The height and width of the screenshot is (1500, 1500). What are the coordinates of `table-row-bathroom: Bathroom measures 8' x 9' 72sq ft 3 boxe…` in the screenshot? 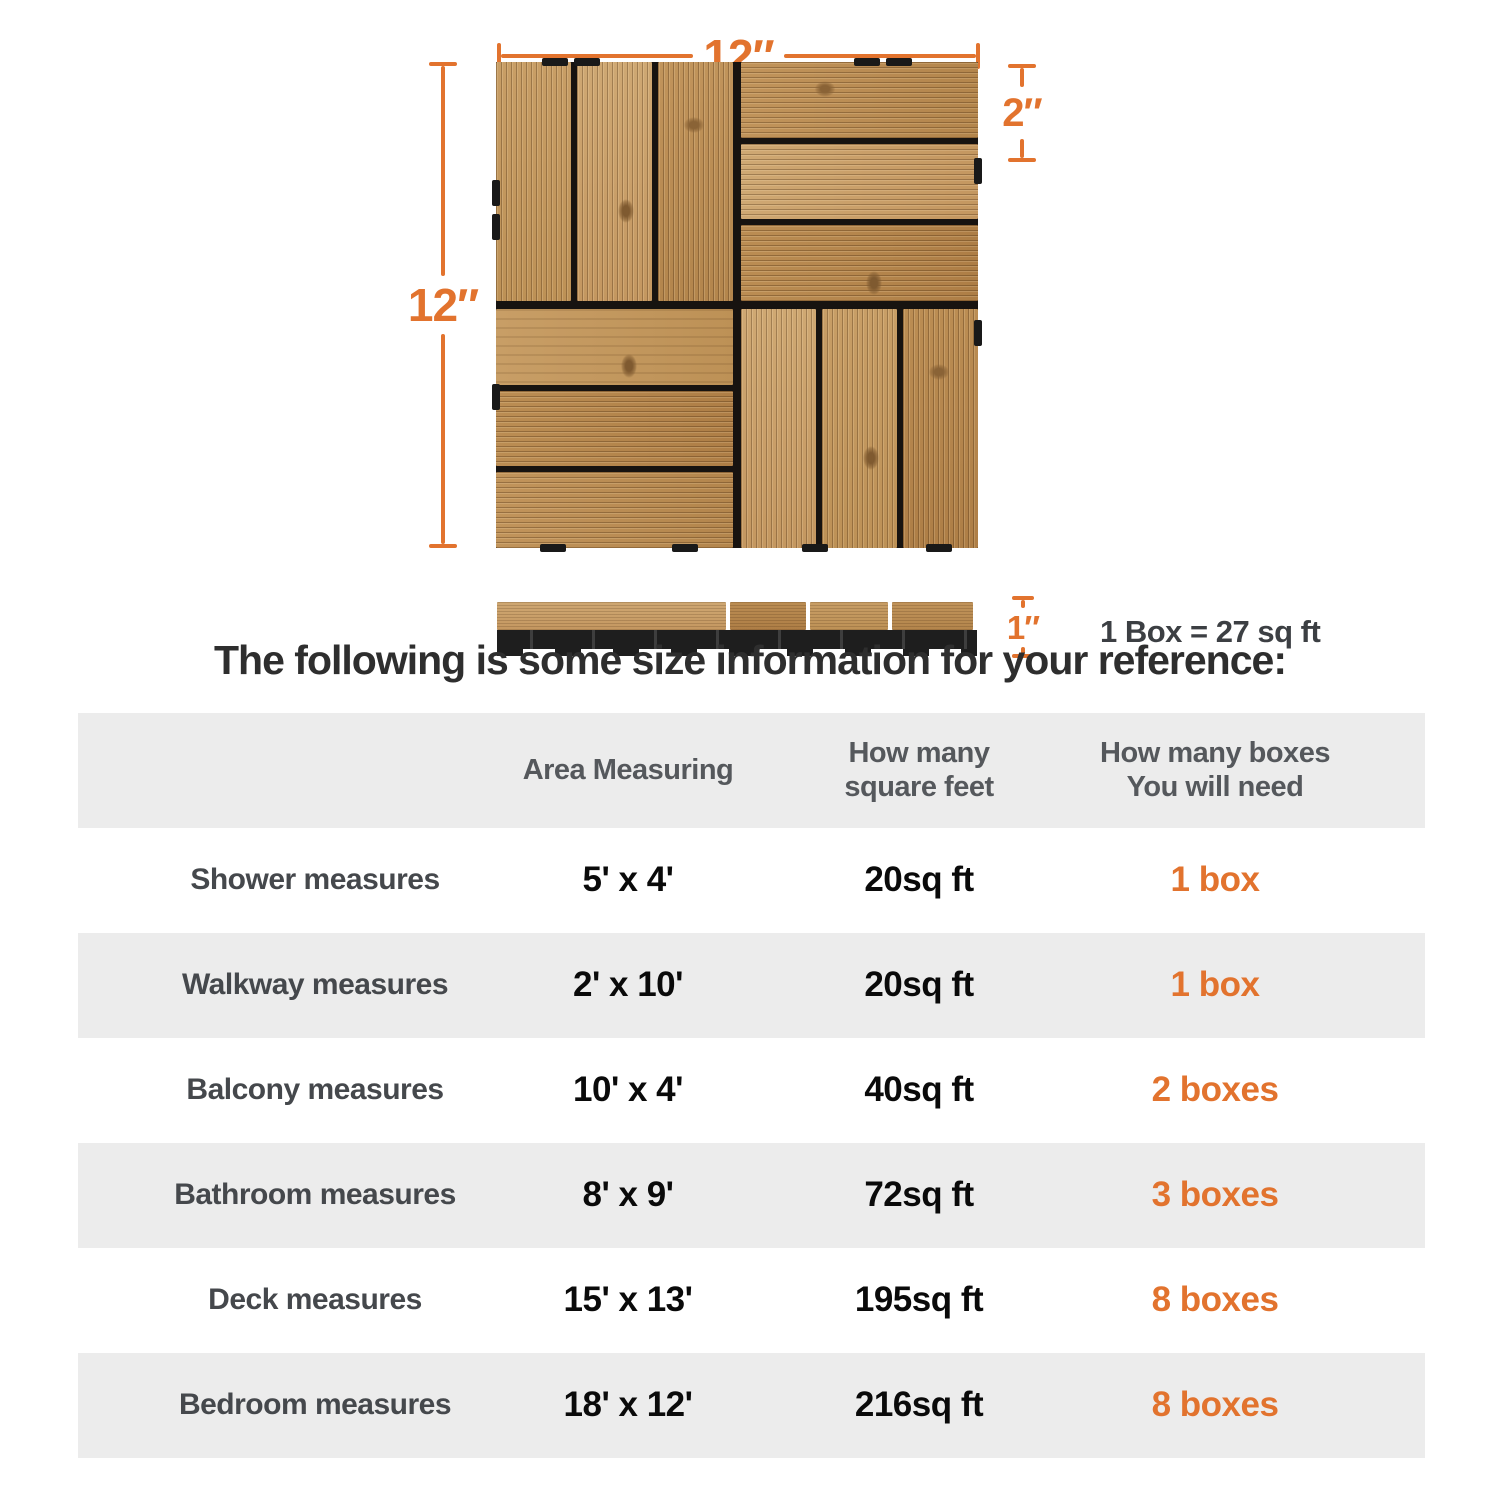 It's located at (751, 1195).